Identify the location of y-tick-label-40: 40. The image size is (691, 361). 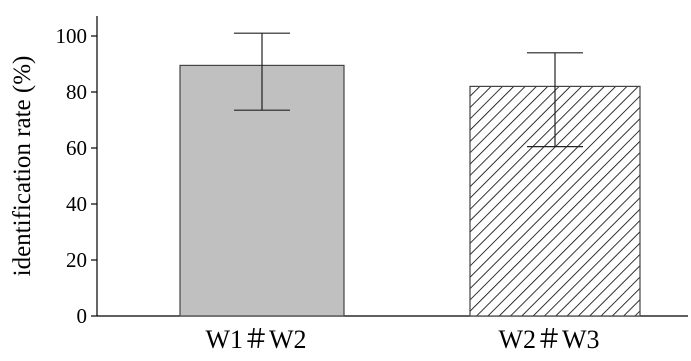
(76, 204).